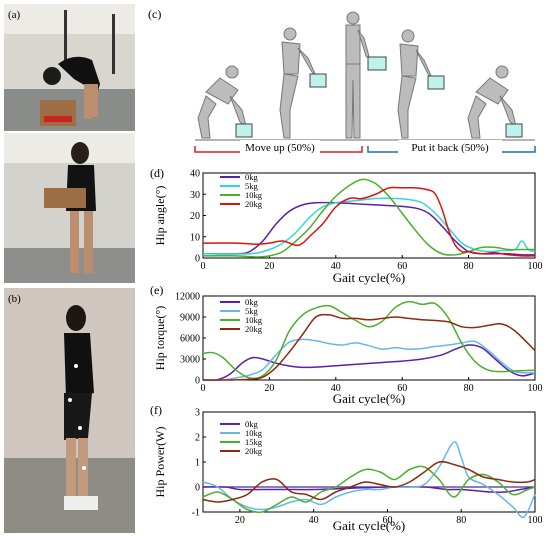  I want to click on photo-marker-profile: (b), so click(69, 410).